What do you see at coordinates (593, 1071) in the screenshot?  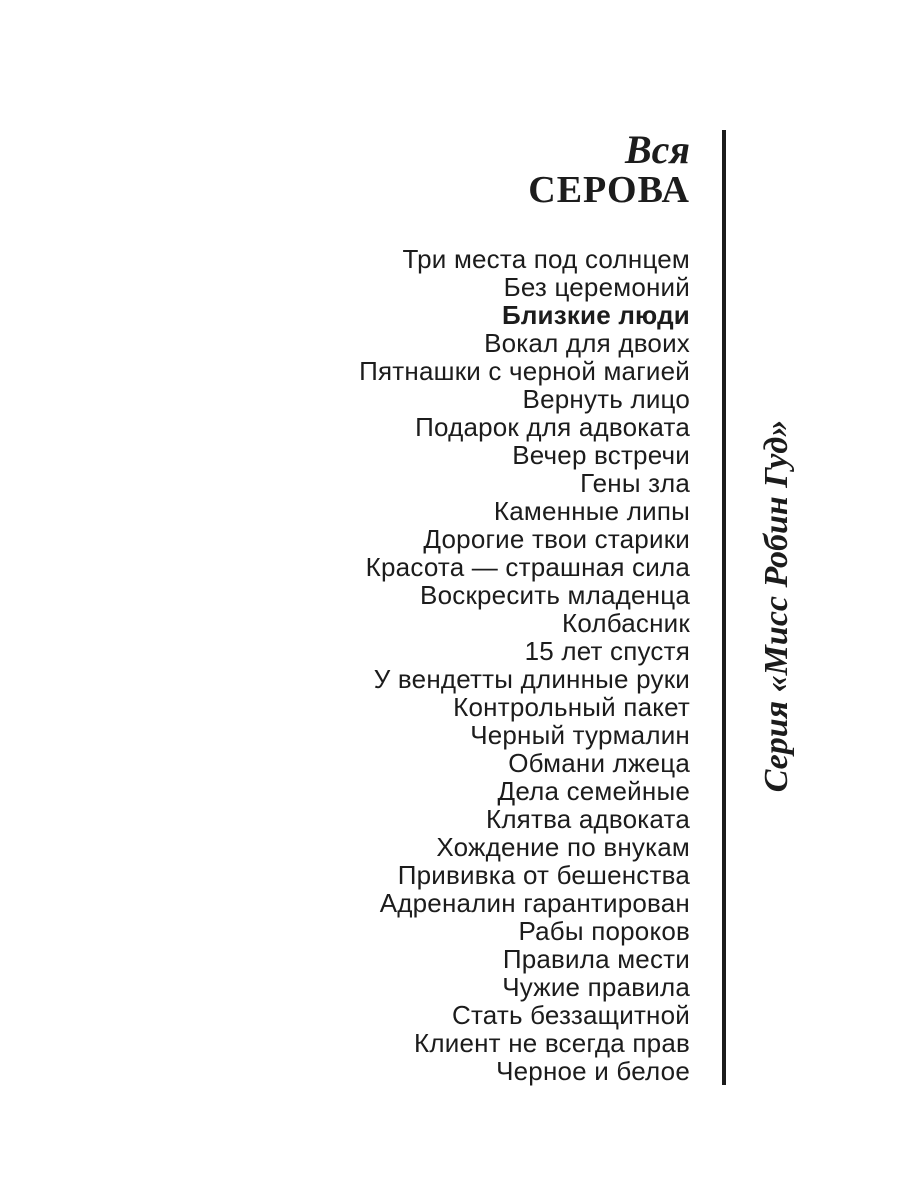 I see `book-title: Черное и белое` at bounding box center [593, 1071].